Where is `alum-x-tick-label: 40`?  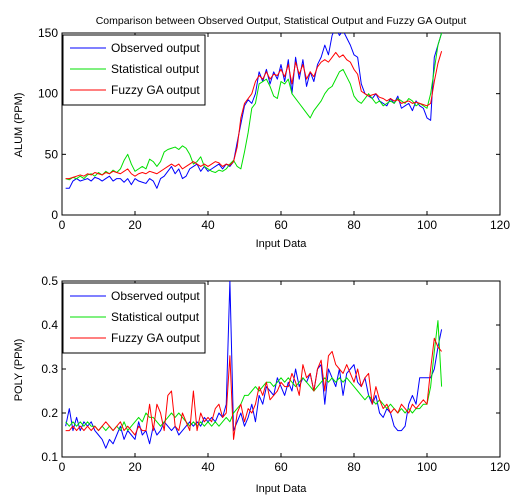 alum-x-tick-label: 40 is located at coordinates (208, 225).